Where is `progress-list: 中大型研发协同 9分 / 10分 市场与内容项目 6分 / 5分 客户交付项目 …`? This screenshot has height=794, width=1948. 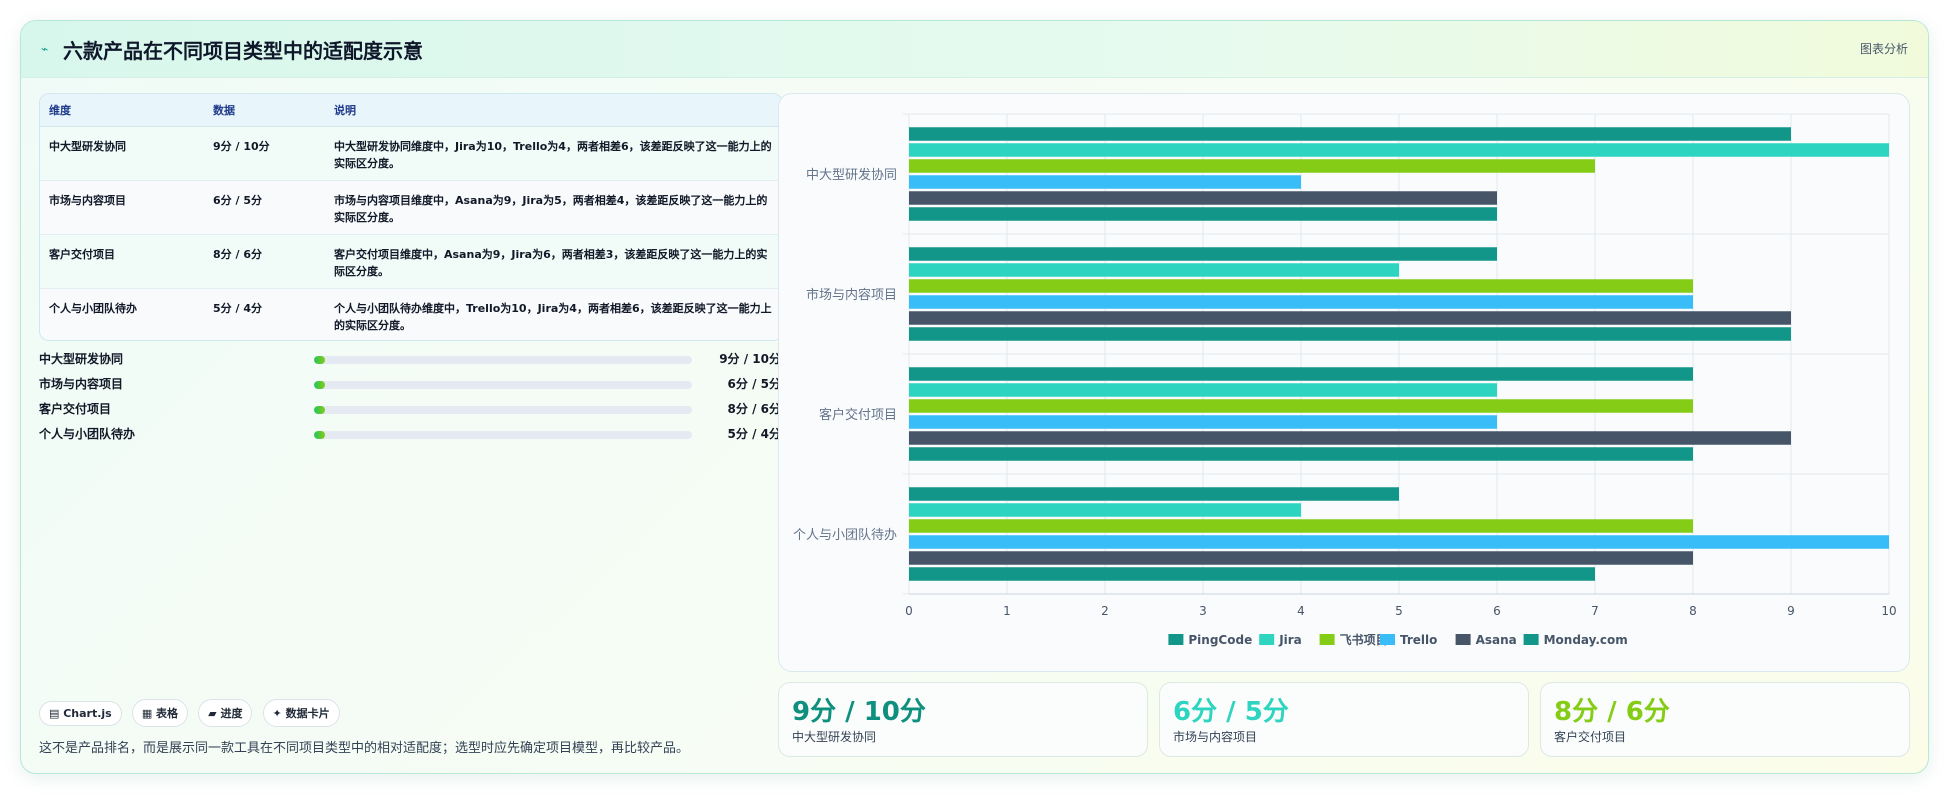
progress-list: 中大型研发协同 9分 / 10分 市场与内容项目 6分 / 5分 客户交付项目 … is located at coordinates (410, 401).